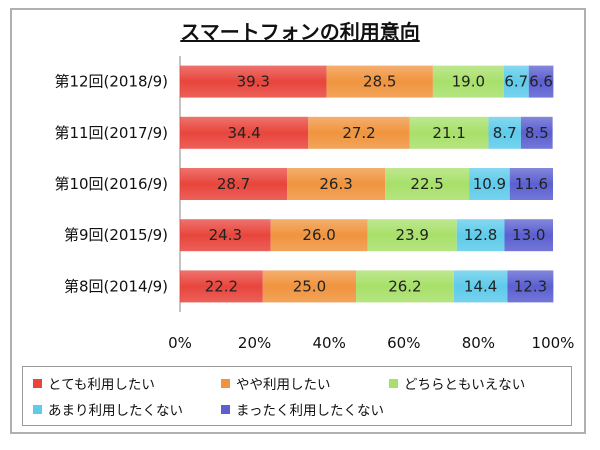  I want to click on x-tick-label: 0%, so click(180, 343).